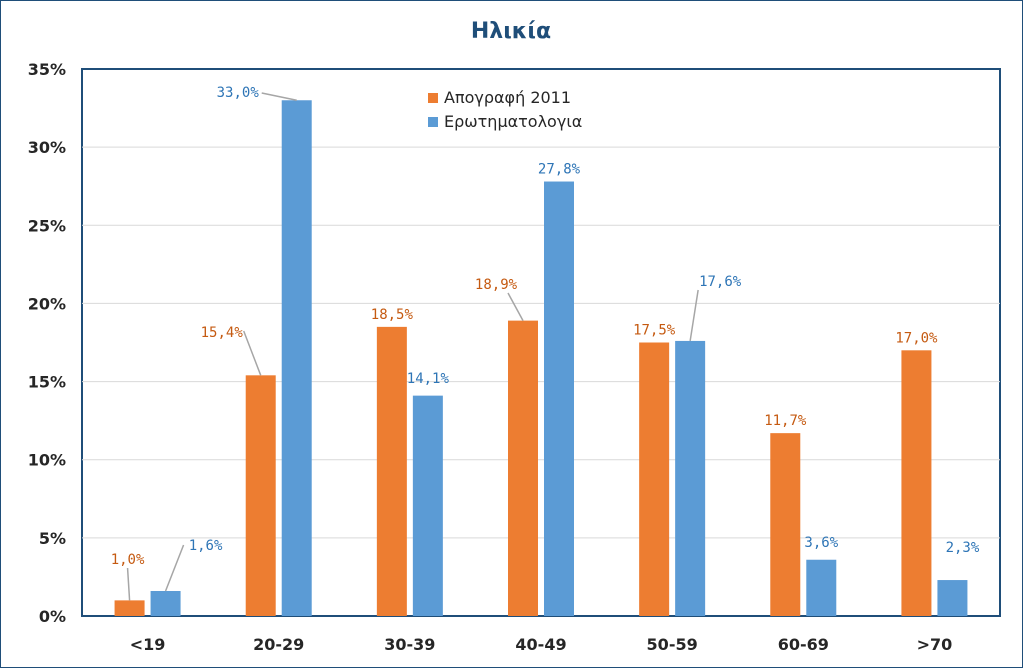 The width and height of the screenshot is (1023, 668). Describe the element at coordinates (963, 548) in the screenshot. I see `data-label: 2,3%` at that location.